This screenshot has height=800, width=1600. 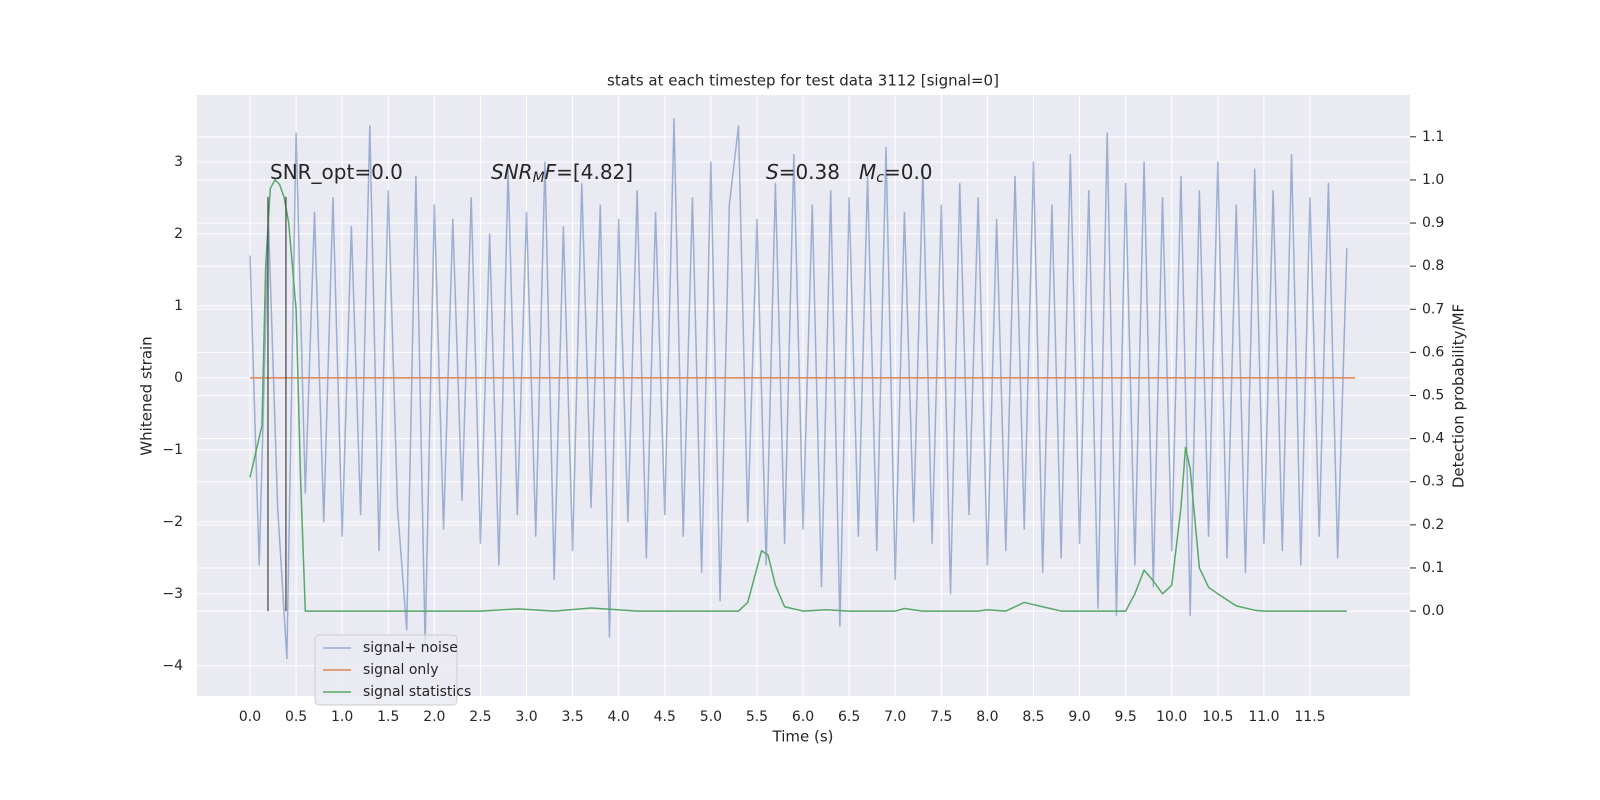 I want to click on x-tick-label: 4.5, so click(x=665, y=717).